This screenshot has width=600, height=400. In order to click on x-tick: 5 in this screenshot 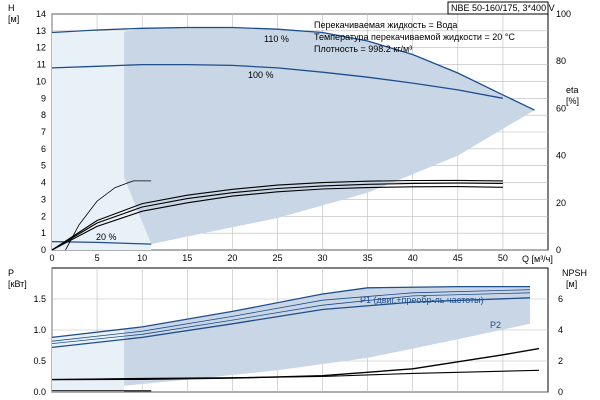, I will do `click(97, 258)`.